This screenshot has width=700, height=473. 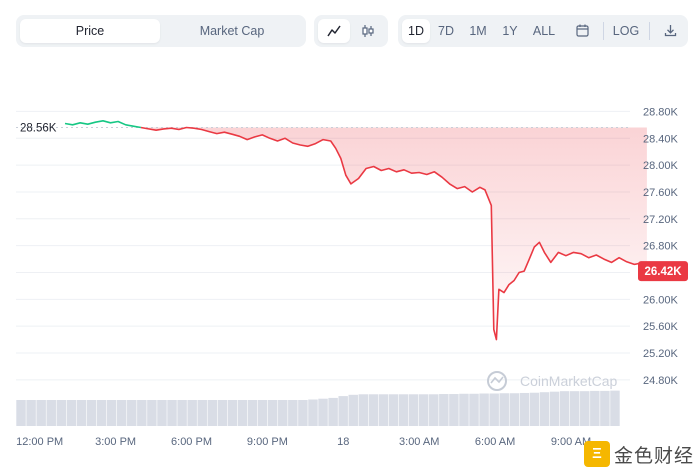 What do you see at coordinates (661, 139) in the screenshot?
I see `y-tick-label: 28.40K` at bounding box center [661, 139].